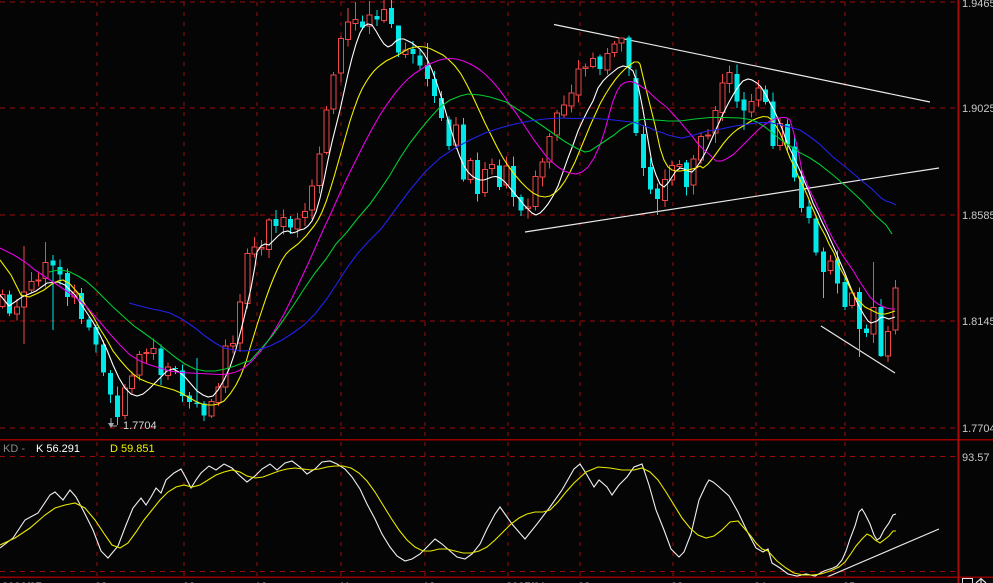 This screenshot has width=993, height=583. What do you see at coordinates (429, 582) in the screenshot?
I see `svg-text: 12` at bounding box center [429, 582].